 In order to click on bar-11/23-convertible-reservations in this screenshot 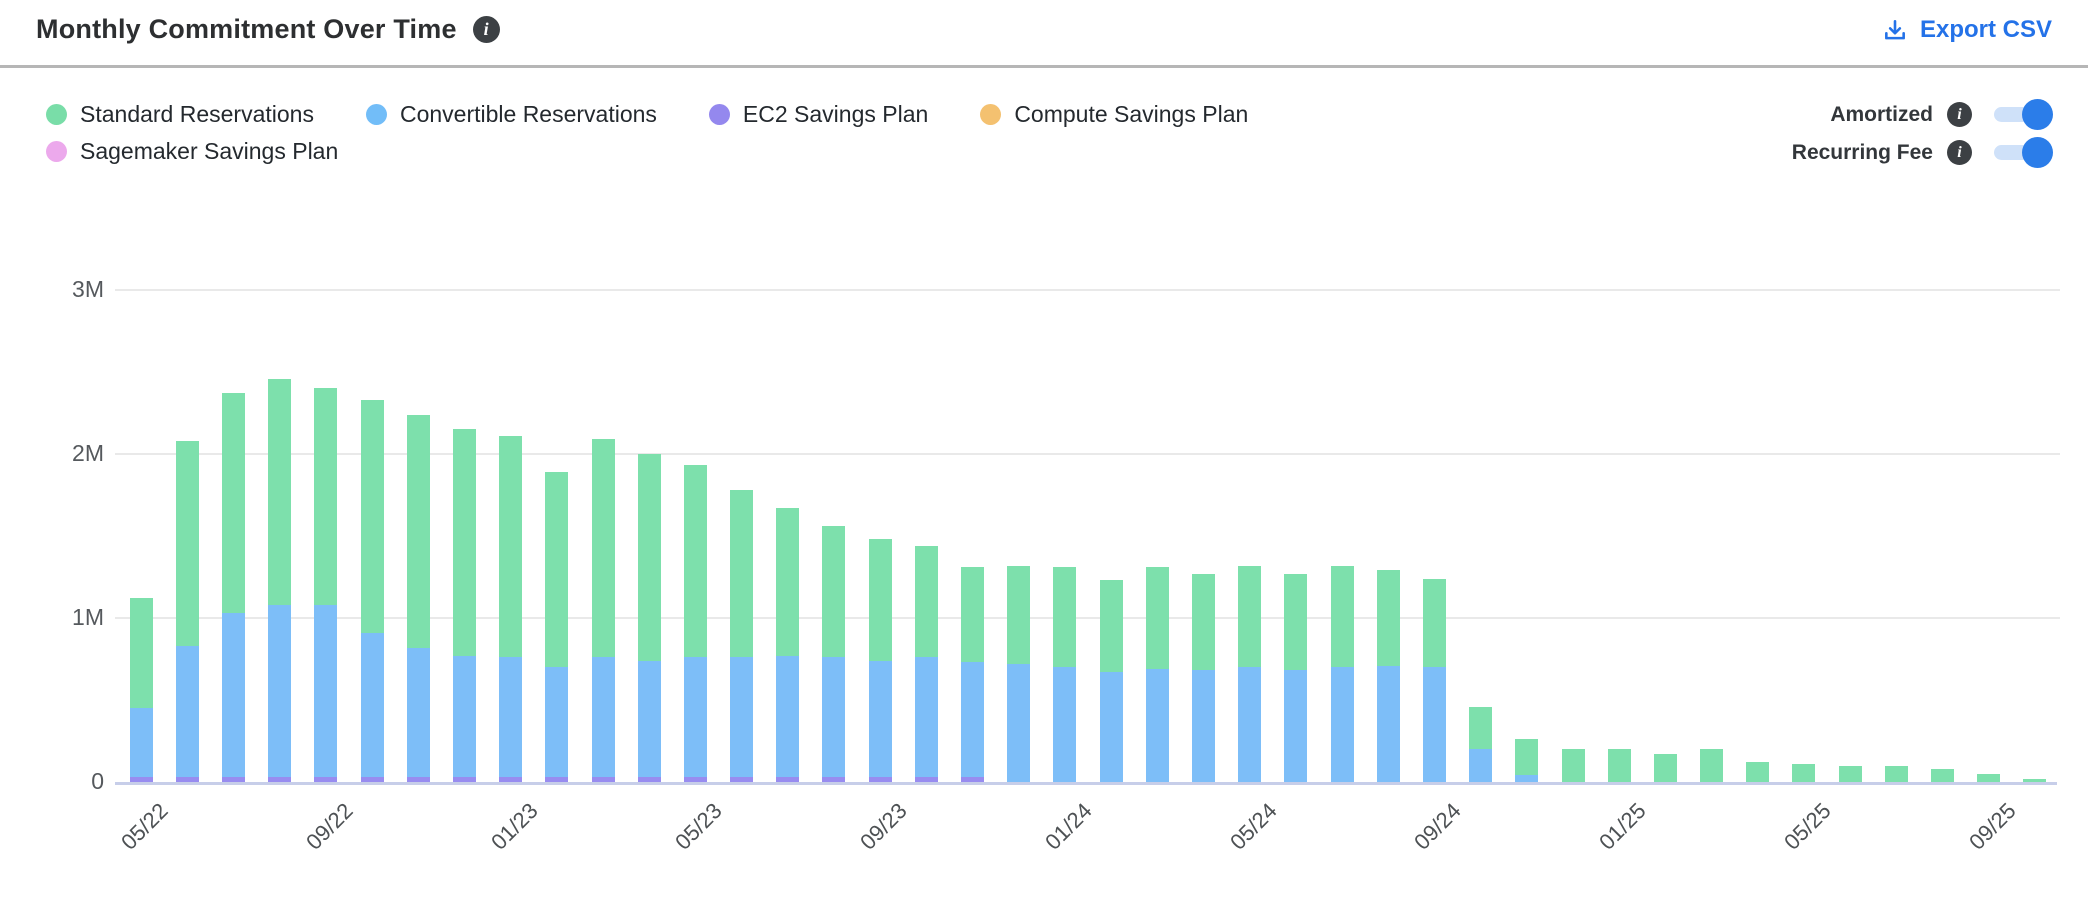, I will do `click(973, 720)`.